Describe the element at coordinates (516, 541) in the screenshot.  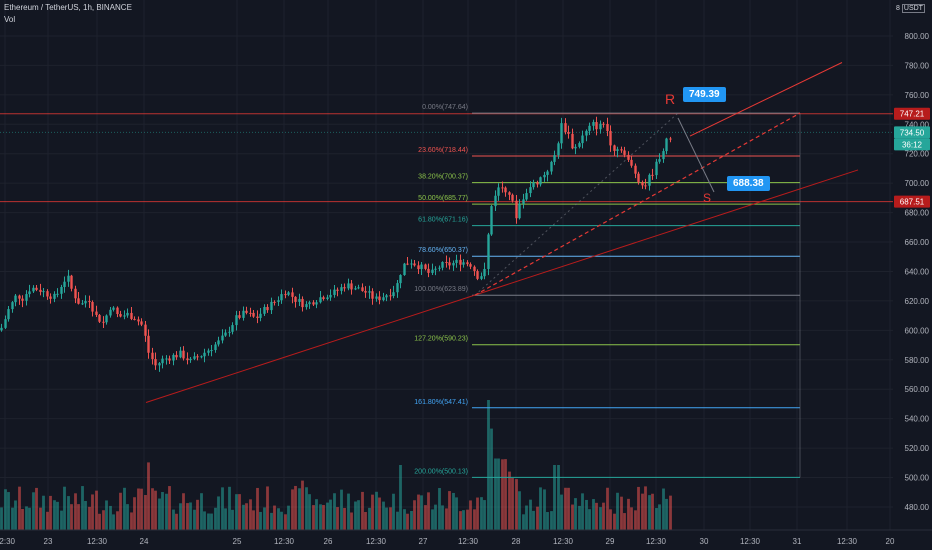
I see `time-tick-label: 28` at that location.